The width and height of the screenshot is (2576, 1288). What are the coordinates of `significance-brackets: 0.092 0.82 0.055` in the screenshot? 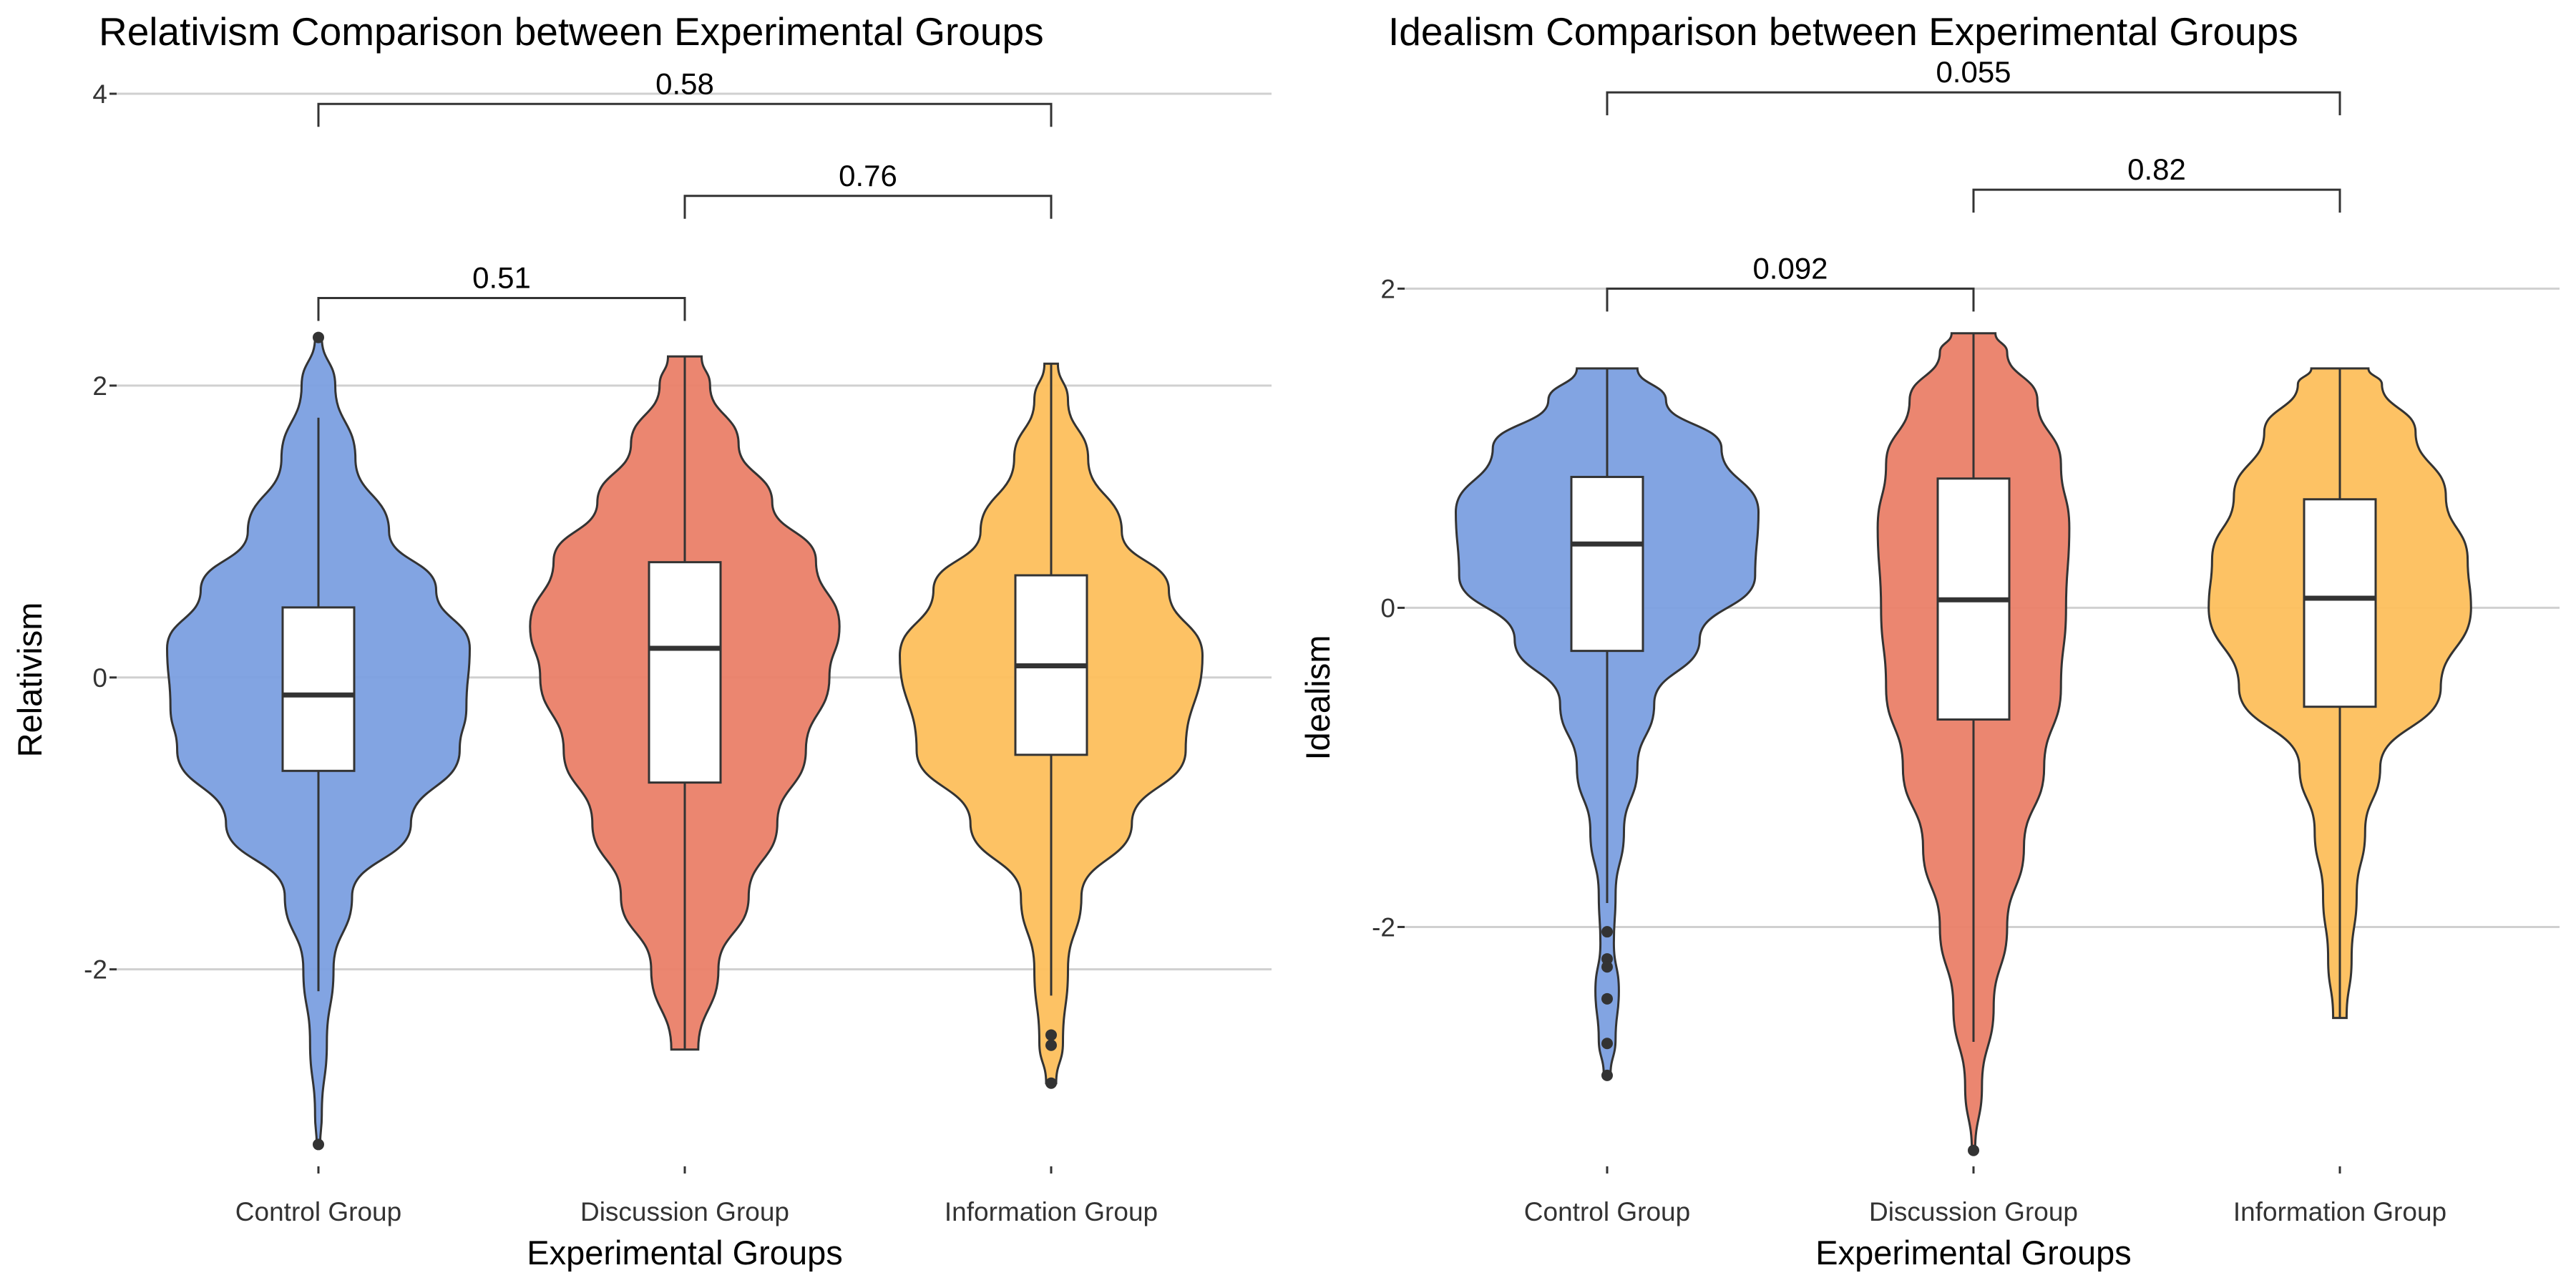 It's located at (1973, 183).